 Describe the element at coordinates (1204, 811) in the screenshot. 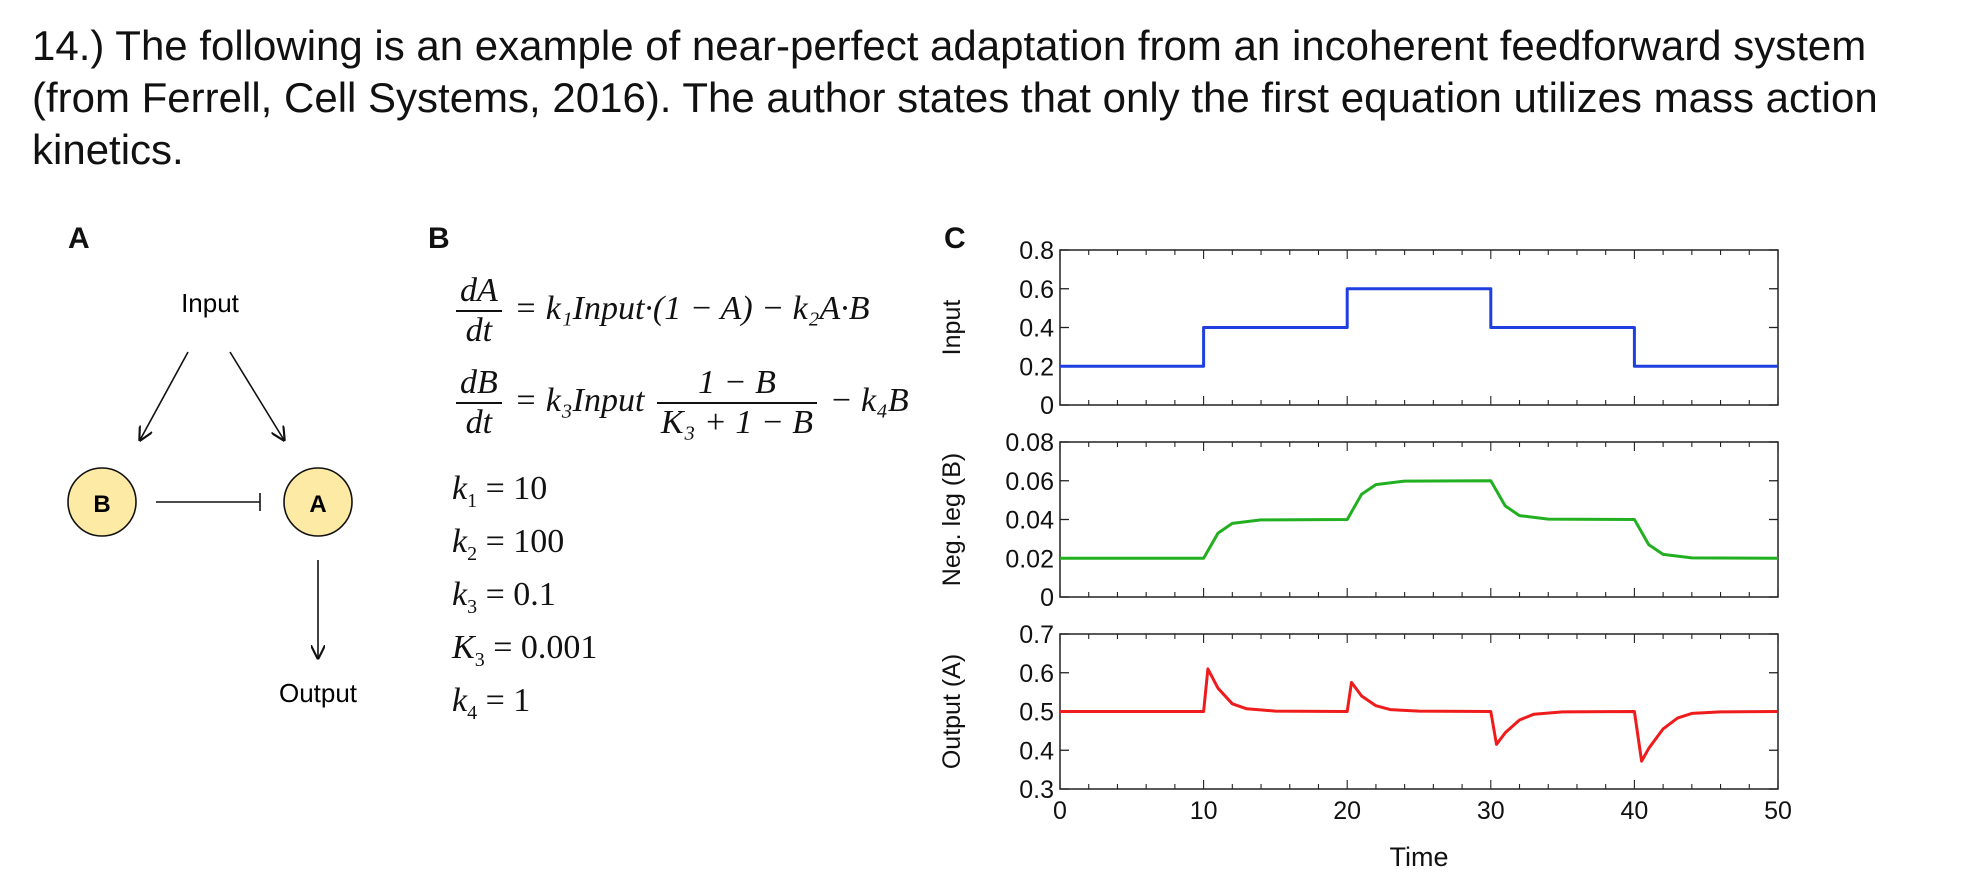

I see `x-tick-label: 10` at that location.